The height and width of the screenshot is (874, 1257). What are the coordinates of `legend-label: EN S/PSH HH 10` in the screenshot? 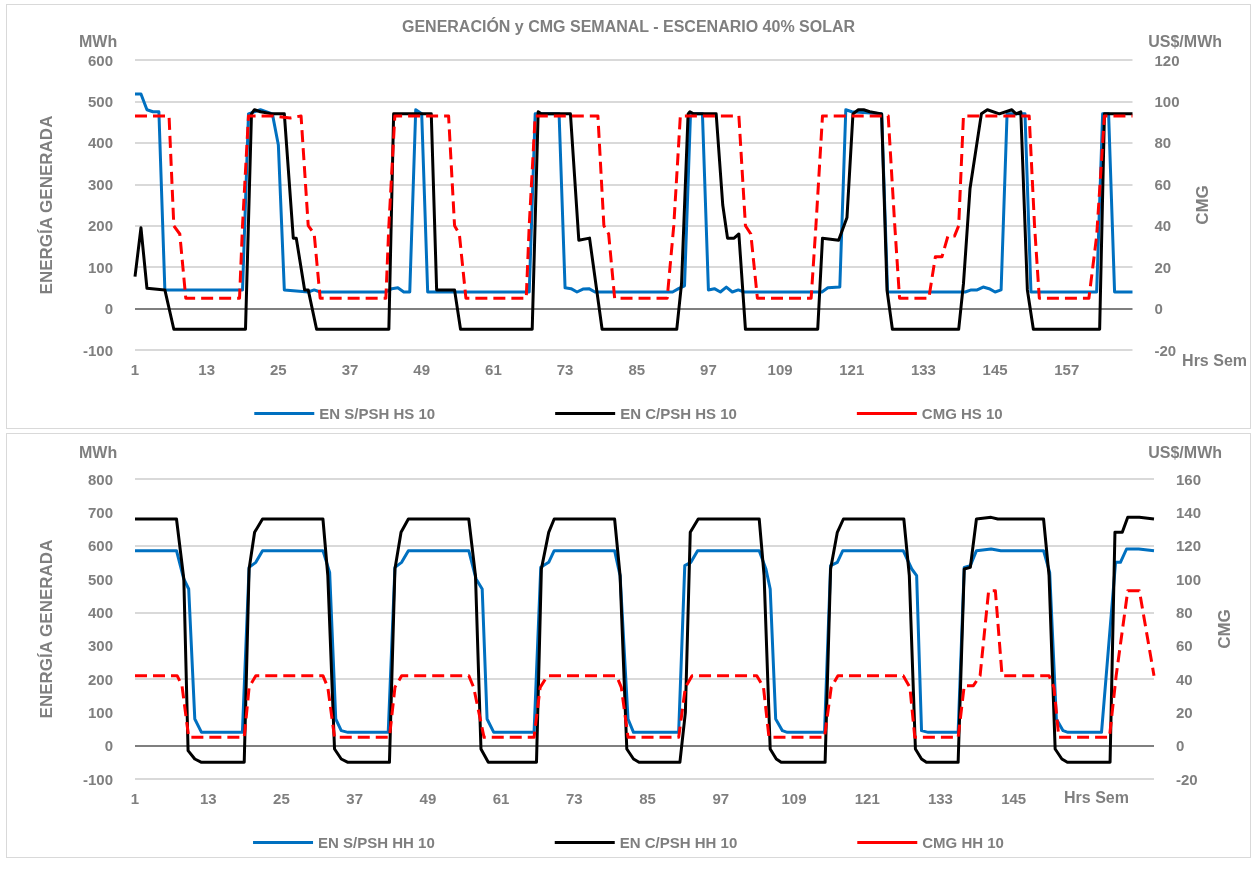 It's located at (376, 842).